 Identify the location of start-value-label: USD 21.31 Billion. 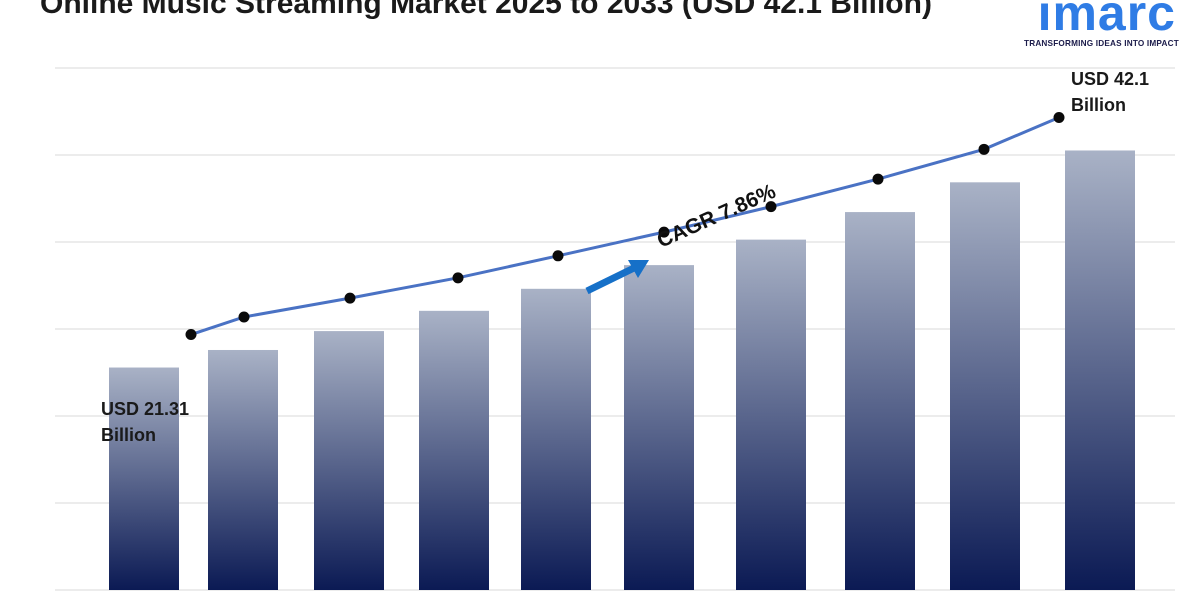
(145, 422).